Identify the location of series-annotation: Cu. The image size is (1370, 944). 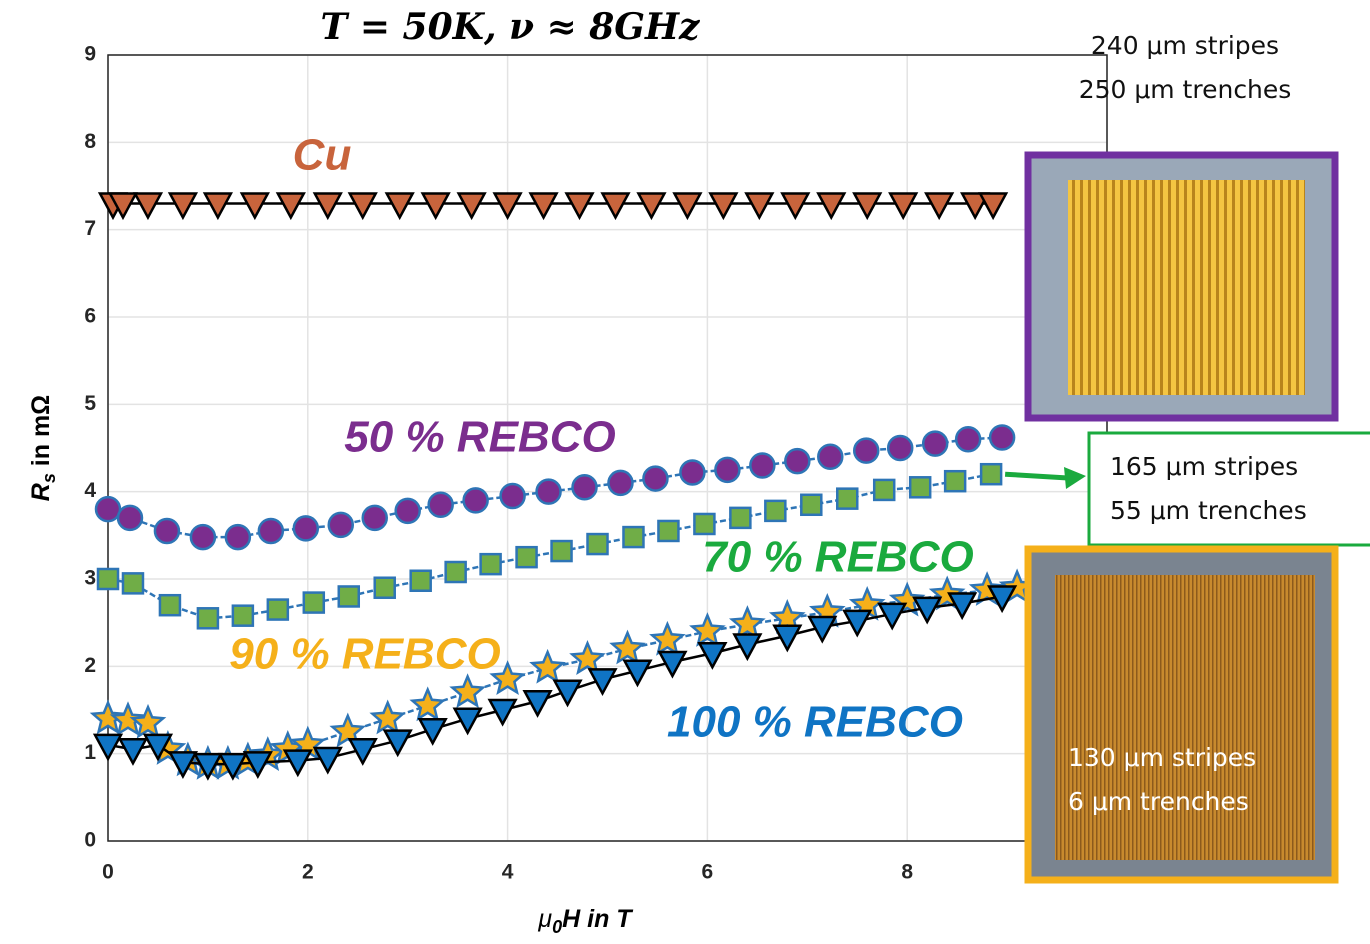
(322, 155).